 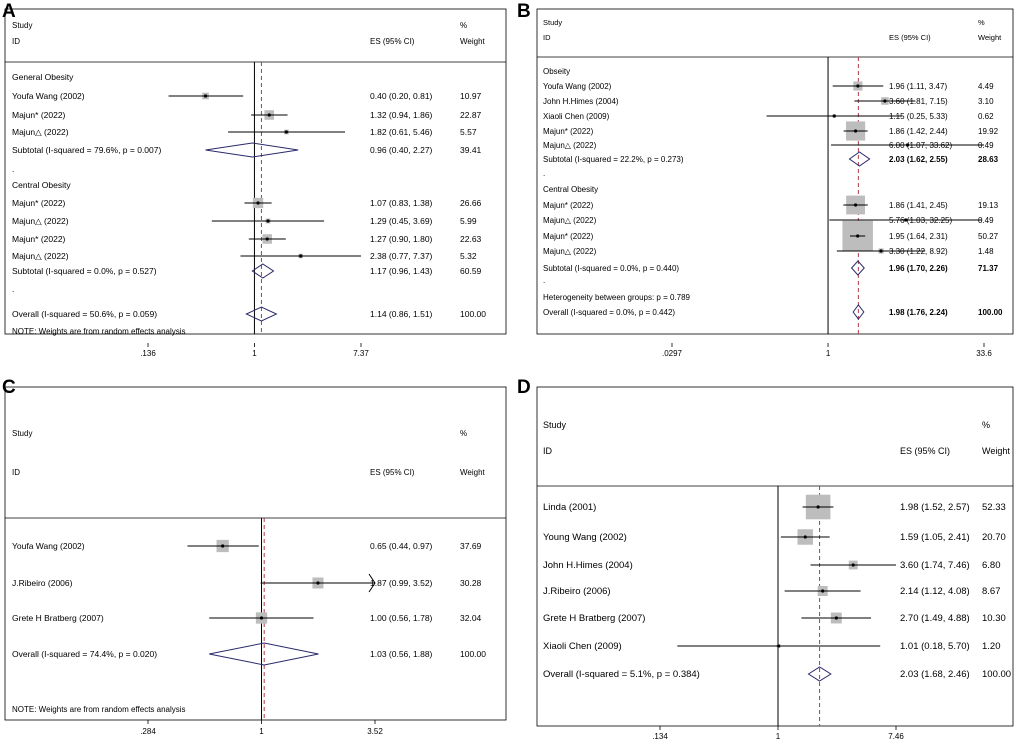 I want to click on axis-tick-label: 3.52, so click(x=375, y=731).